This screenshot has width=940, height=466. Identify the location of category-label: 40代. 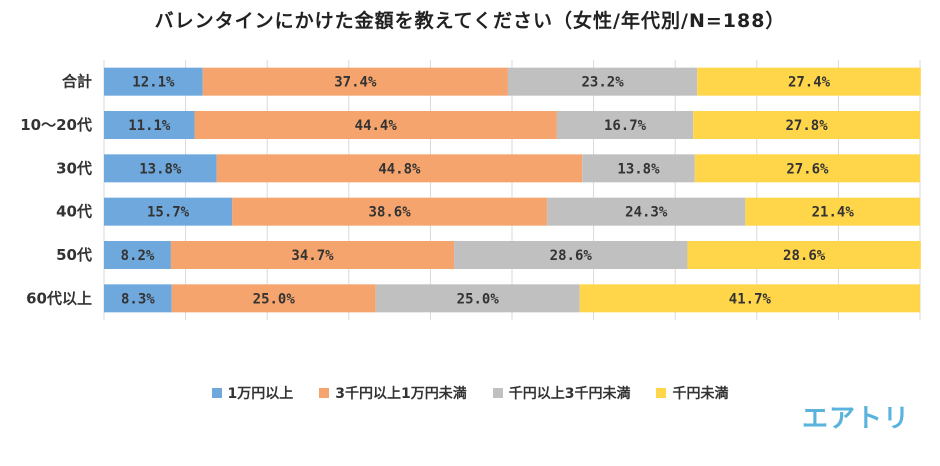
(74, 212).